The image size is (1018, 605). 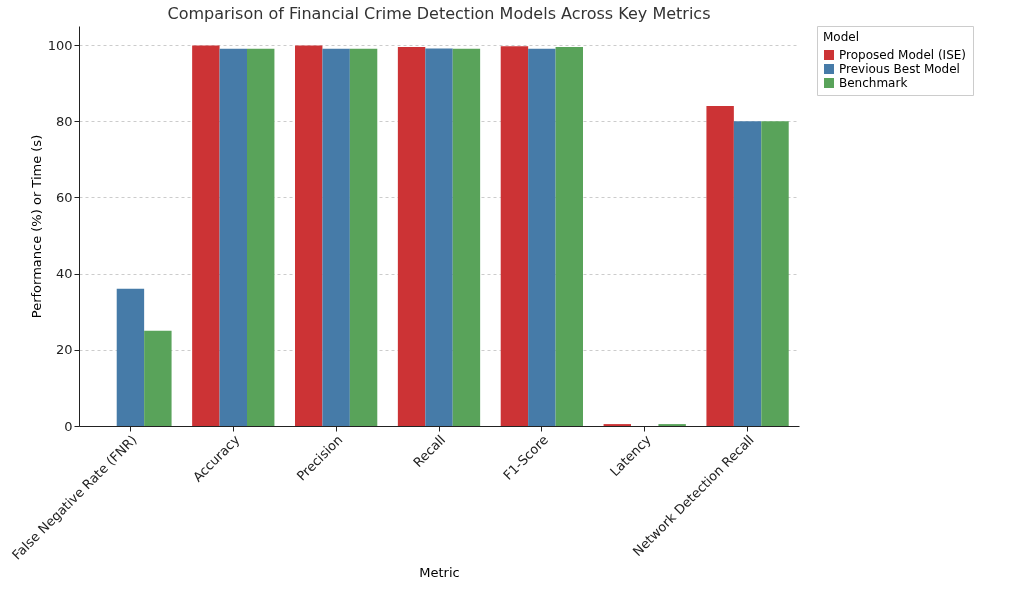 I want to click on y-tick-label: 40, so click(x=64, y=274).